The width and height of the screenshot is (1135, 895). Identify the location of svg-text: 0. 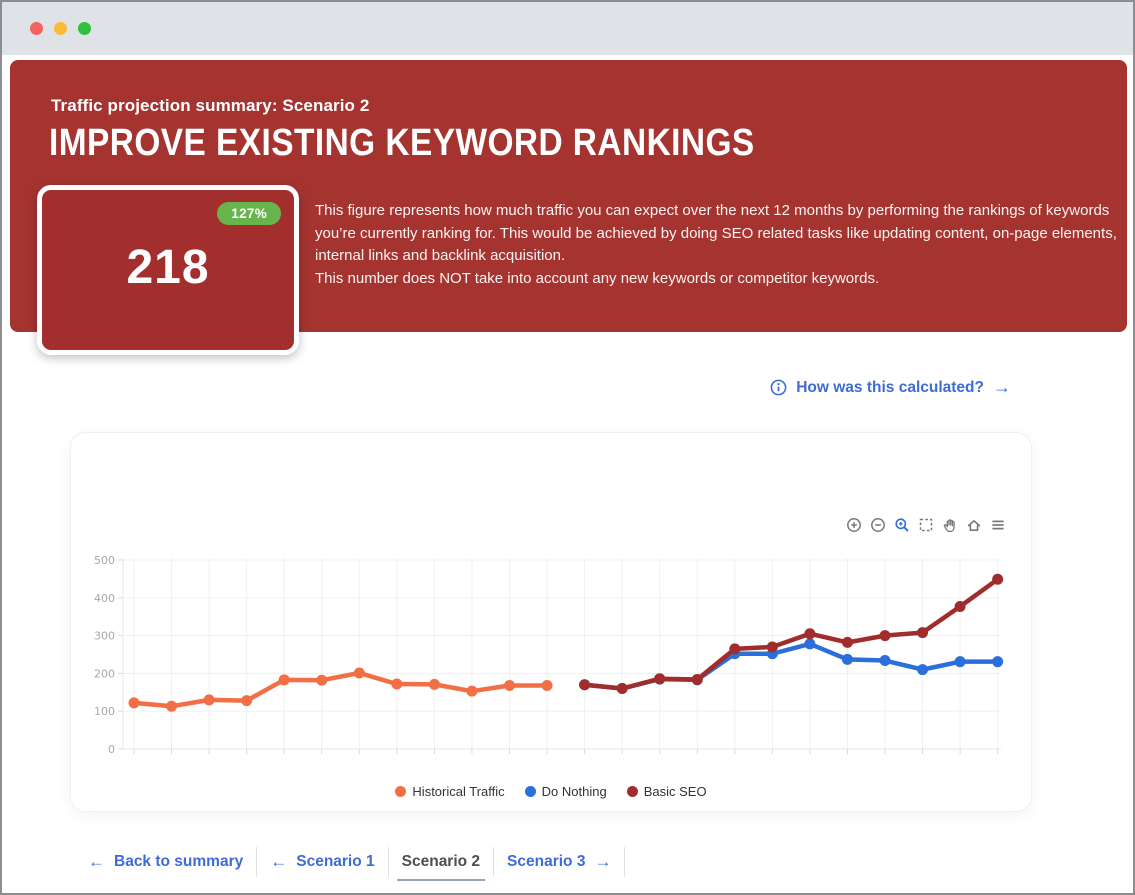
(111, 749).